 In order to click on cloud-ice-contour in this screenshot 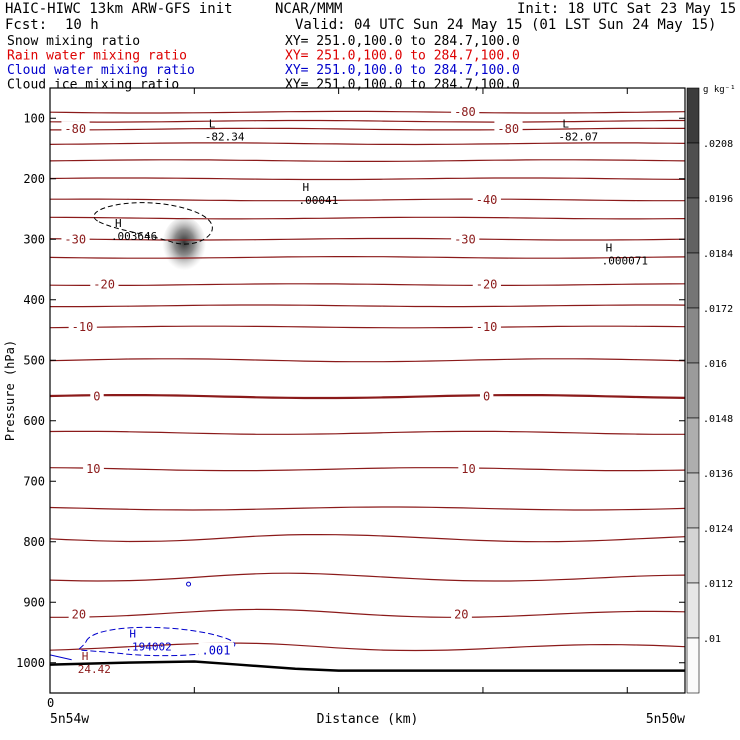, I will do `click(153, 223)`.